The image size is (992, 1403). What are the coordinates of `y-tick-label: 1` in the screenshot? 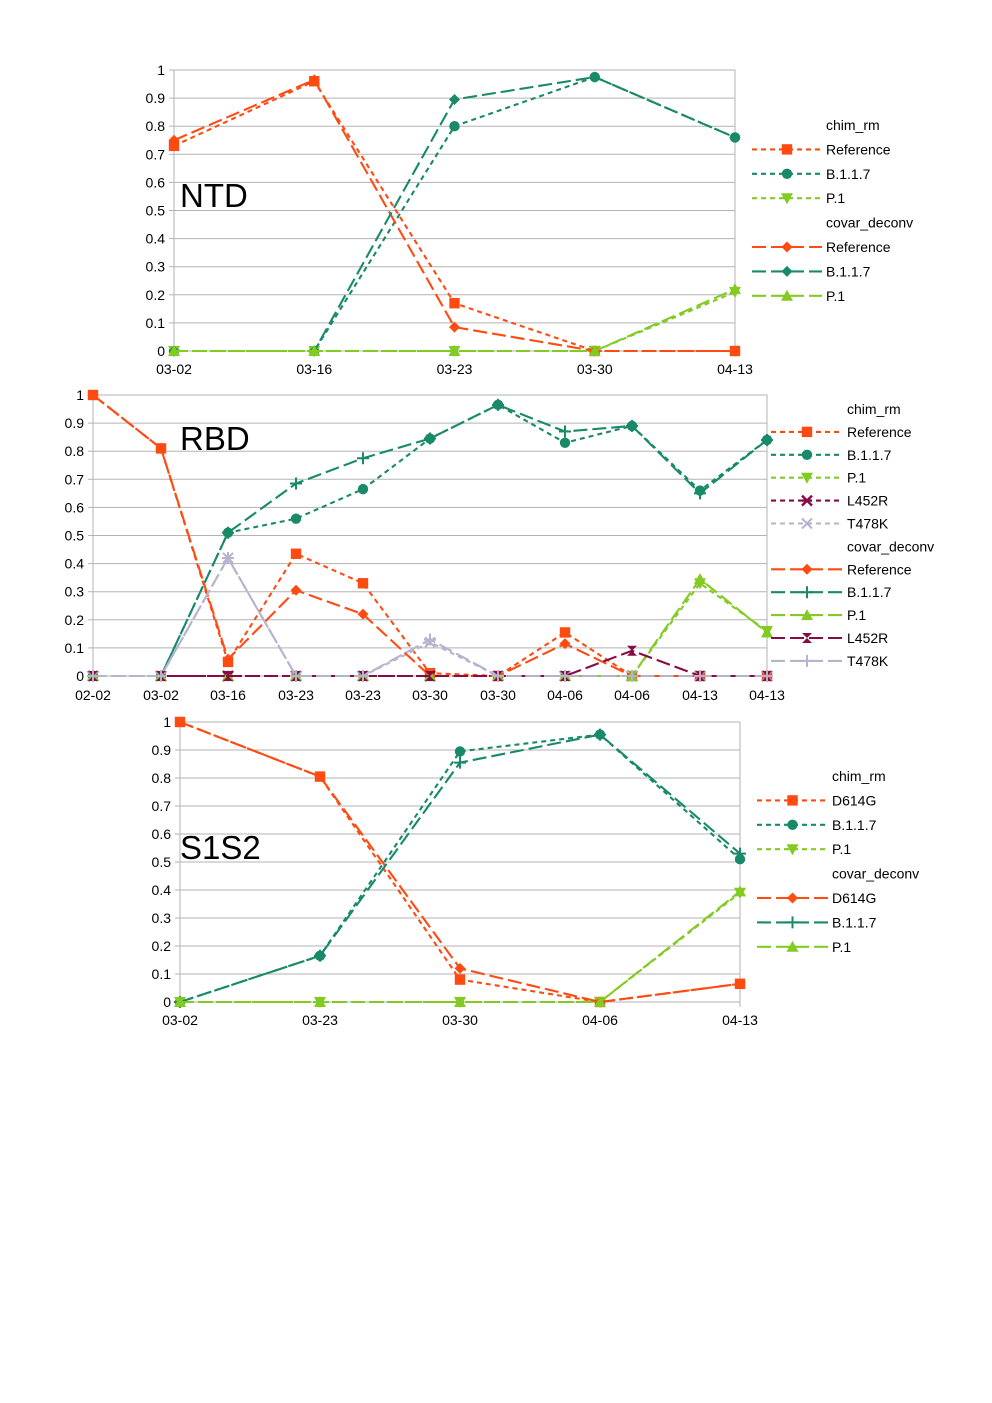 It's located at (80, 395).